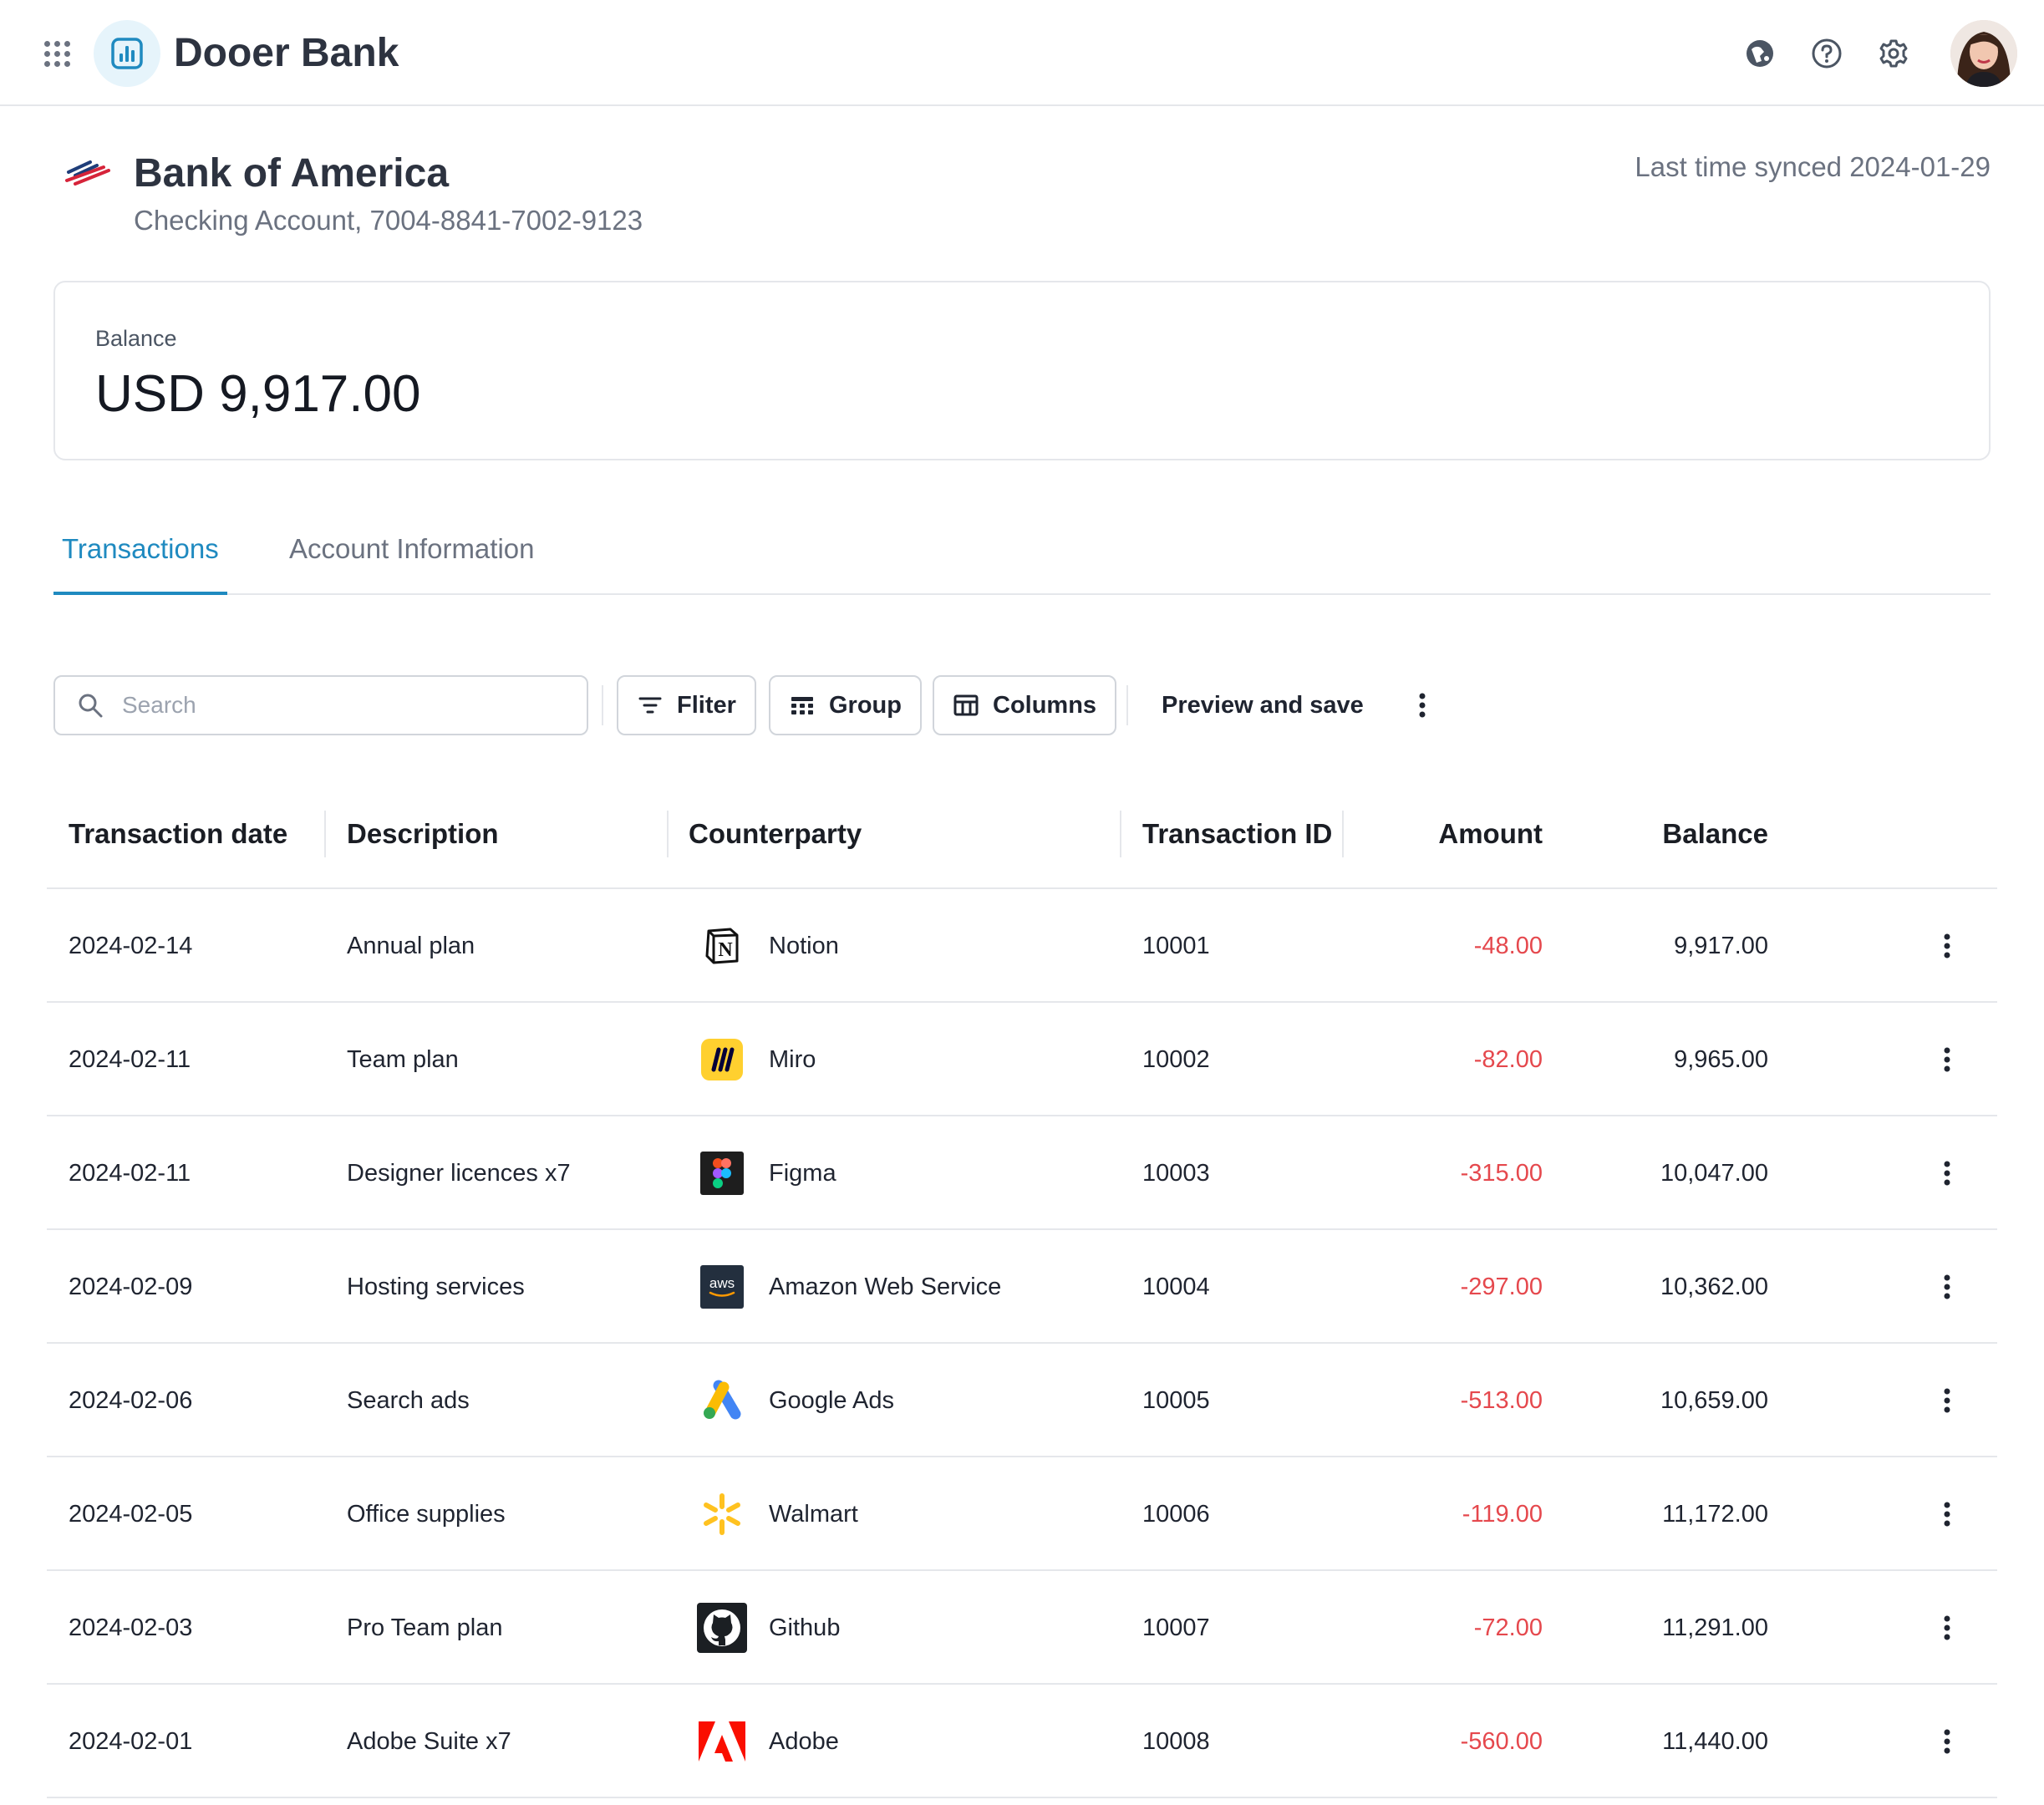  Describe the element at coordinates (1501, 1400) in the screenshot. I see `cell-amount: -513.00` at that location.